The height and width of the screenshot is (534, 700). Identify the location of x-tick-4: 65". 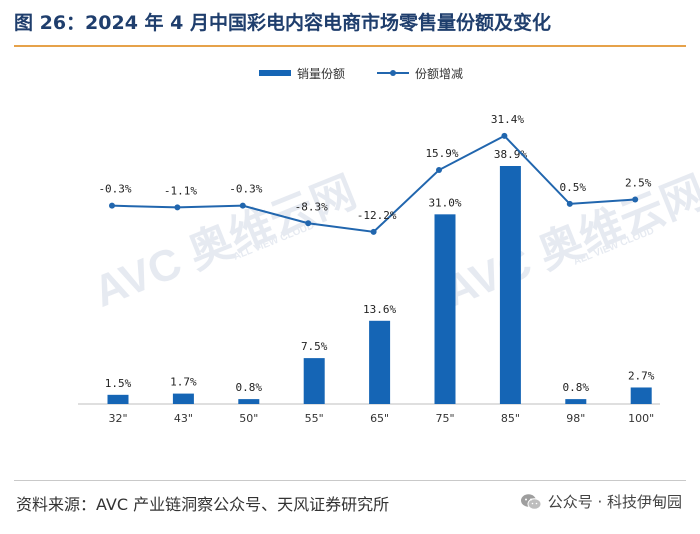
(379, 418).